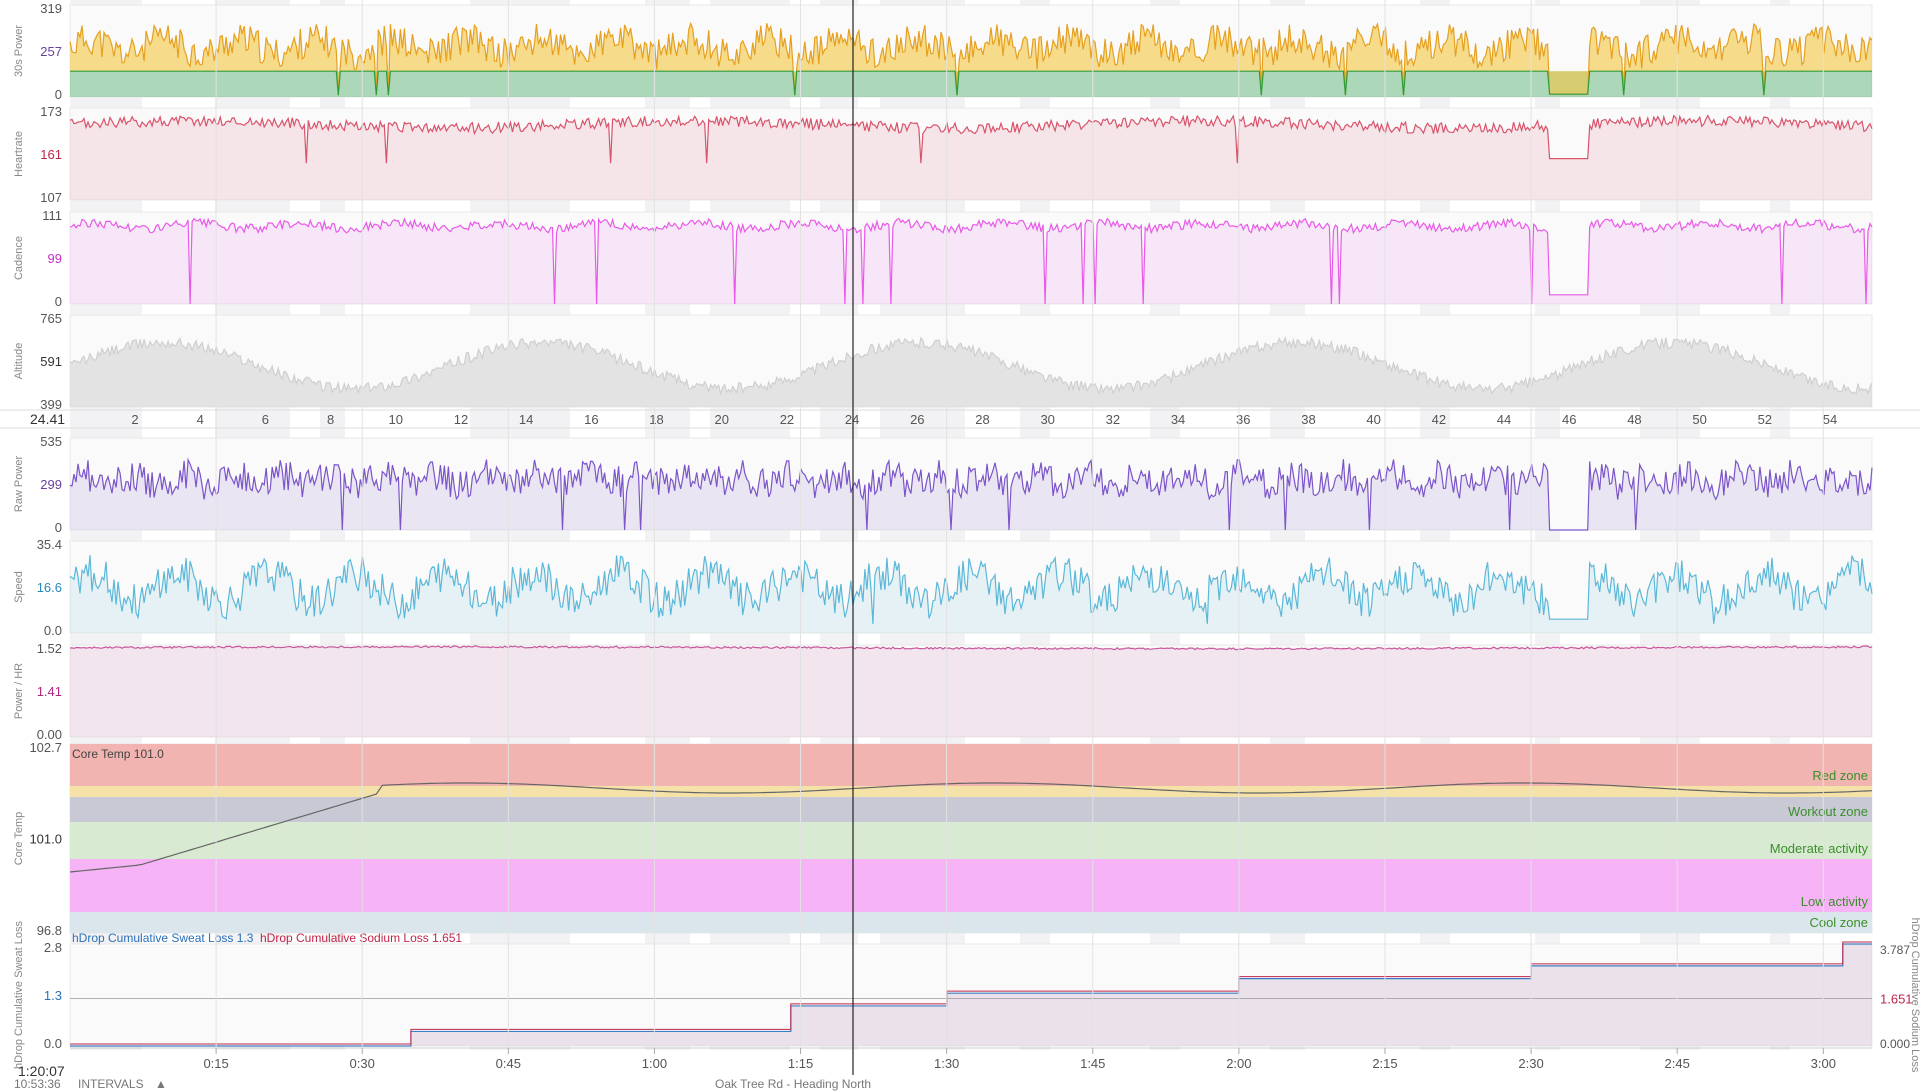 Image resolution: width=1920 pixels, height=1091 pixels. Describe the element at coordinates (591, 419) in the screenshot. I see `lap-marker-label: 16` at that location.